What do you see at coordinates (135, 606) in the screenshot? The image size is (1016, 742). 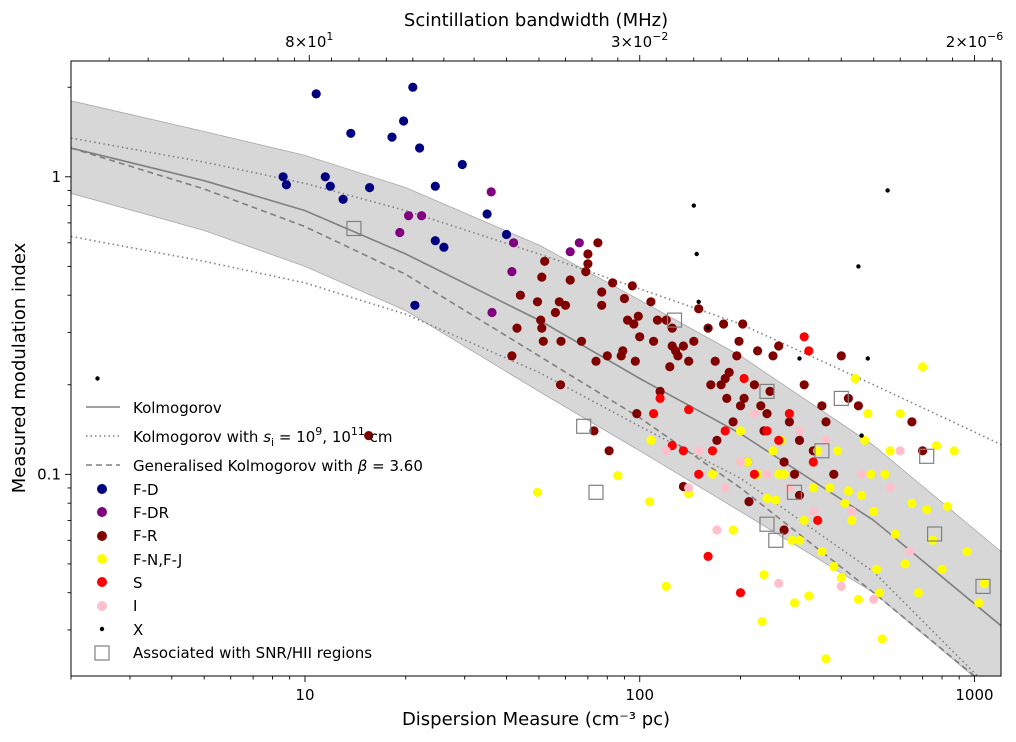 I see `legend-label-i: I` at bounding box center [135, 606].